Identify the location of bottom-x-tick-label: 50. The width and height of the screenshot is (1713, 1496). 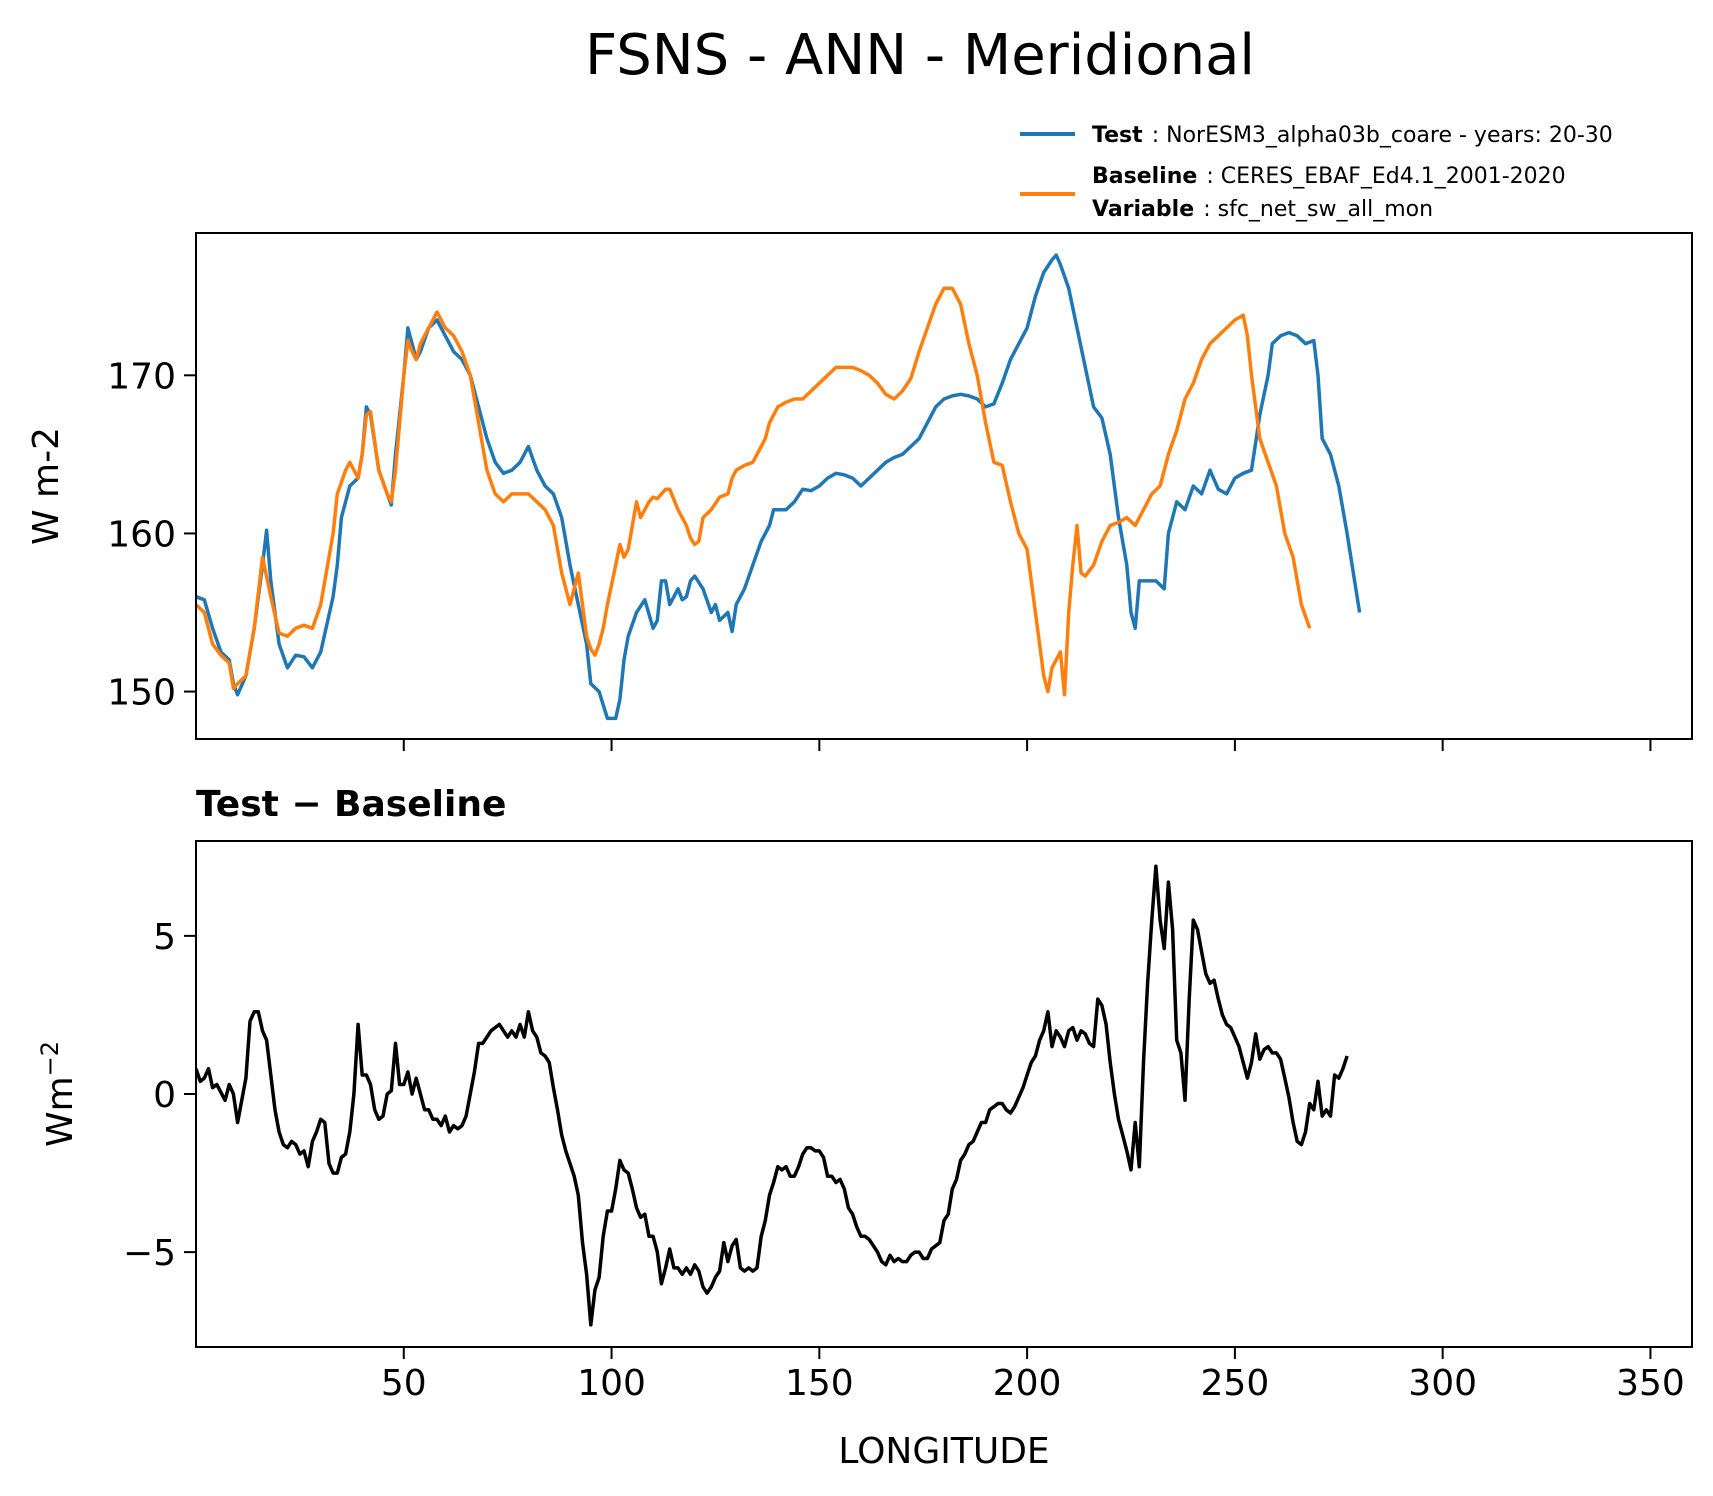
(404, 1383).